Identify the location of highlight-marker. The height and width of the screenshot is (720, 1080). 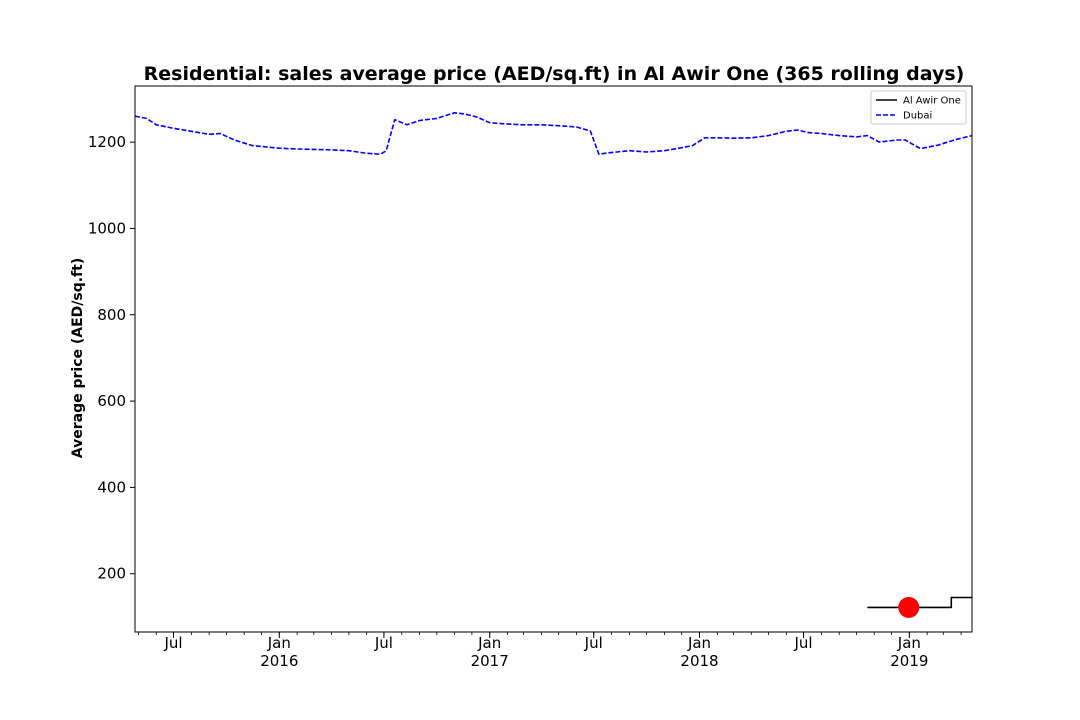
(909, 607).